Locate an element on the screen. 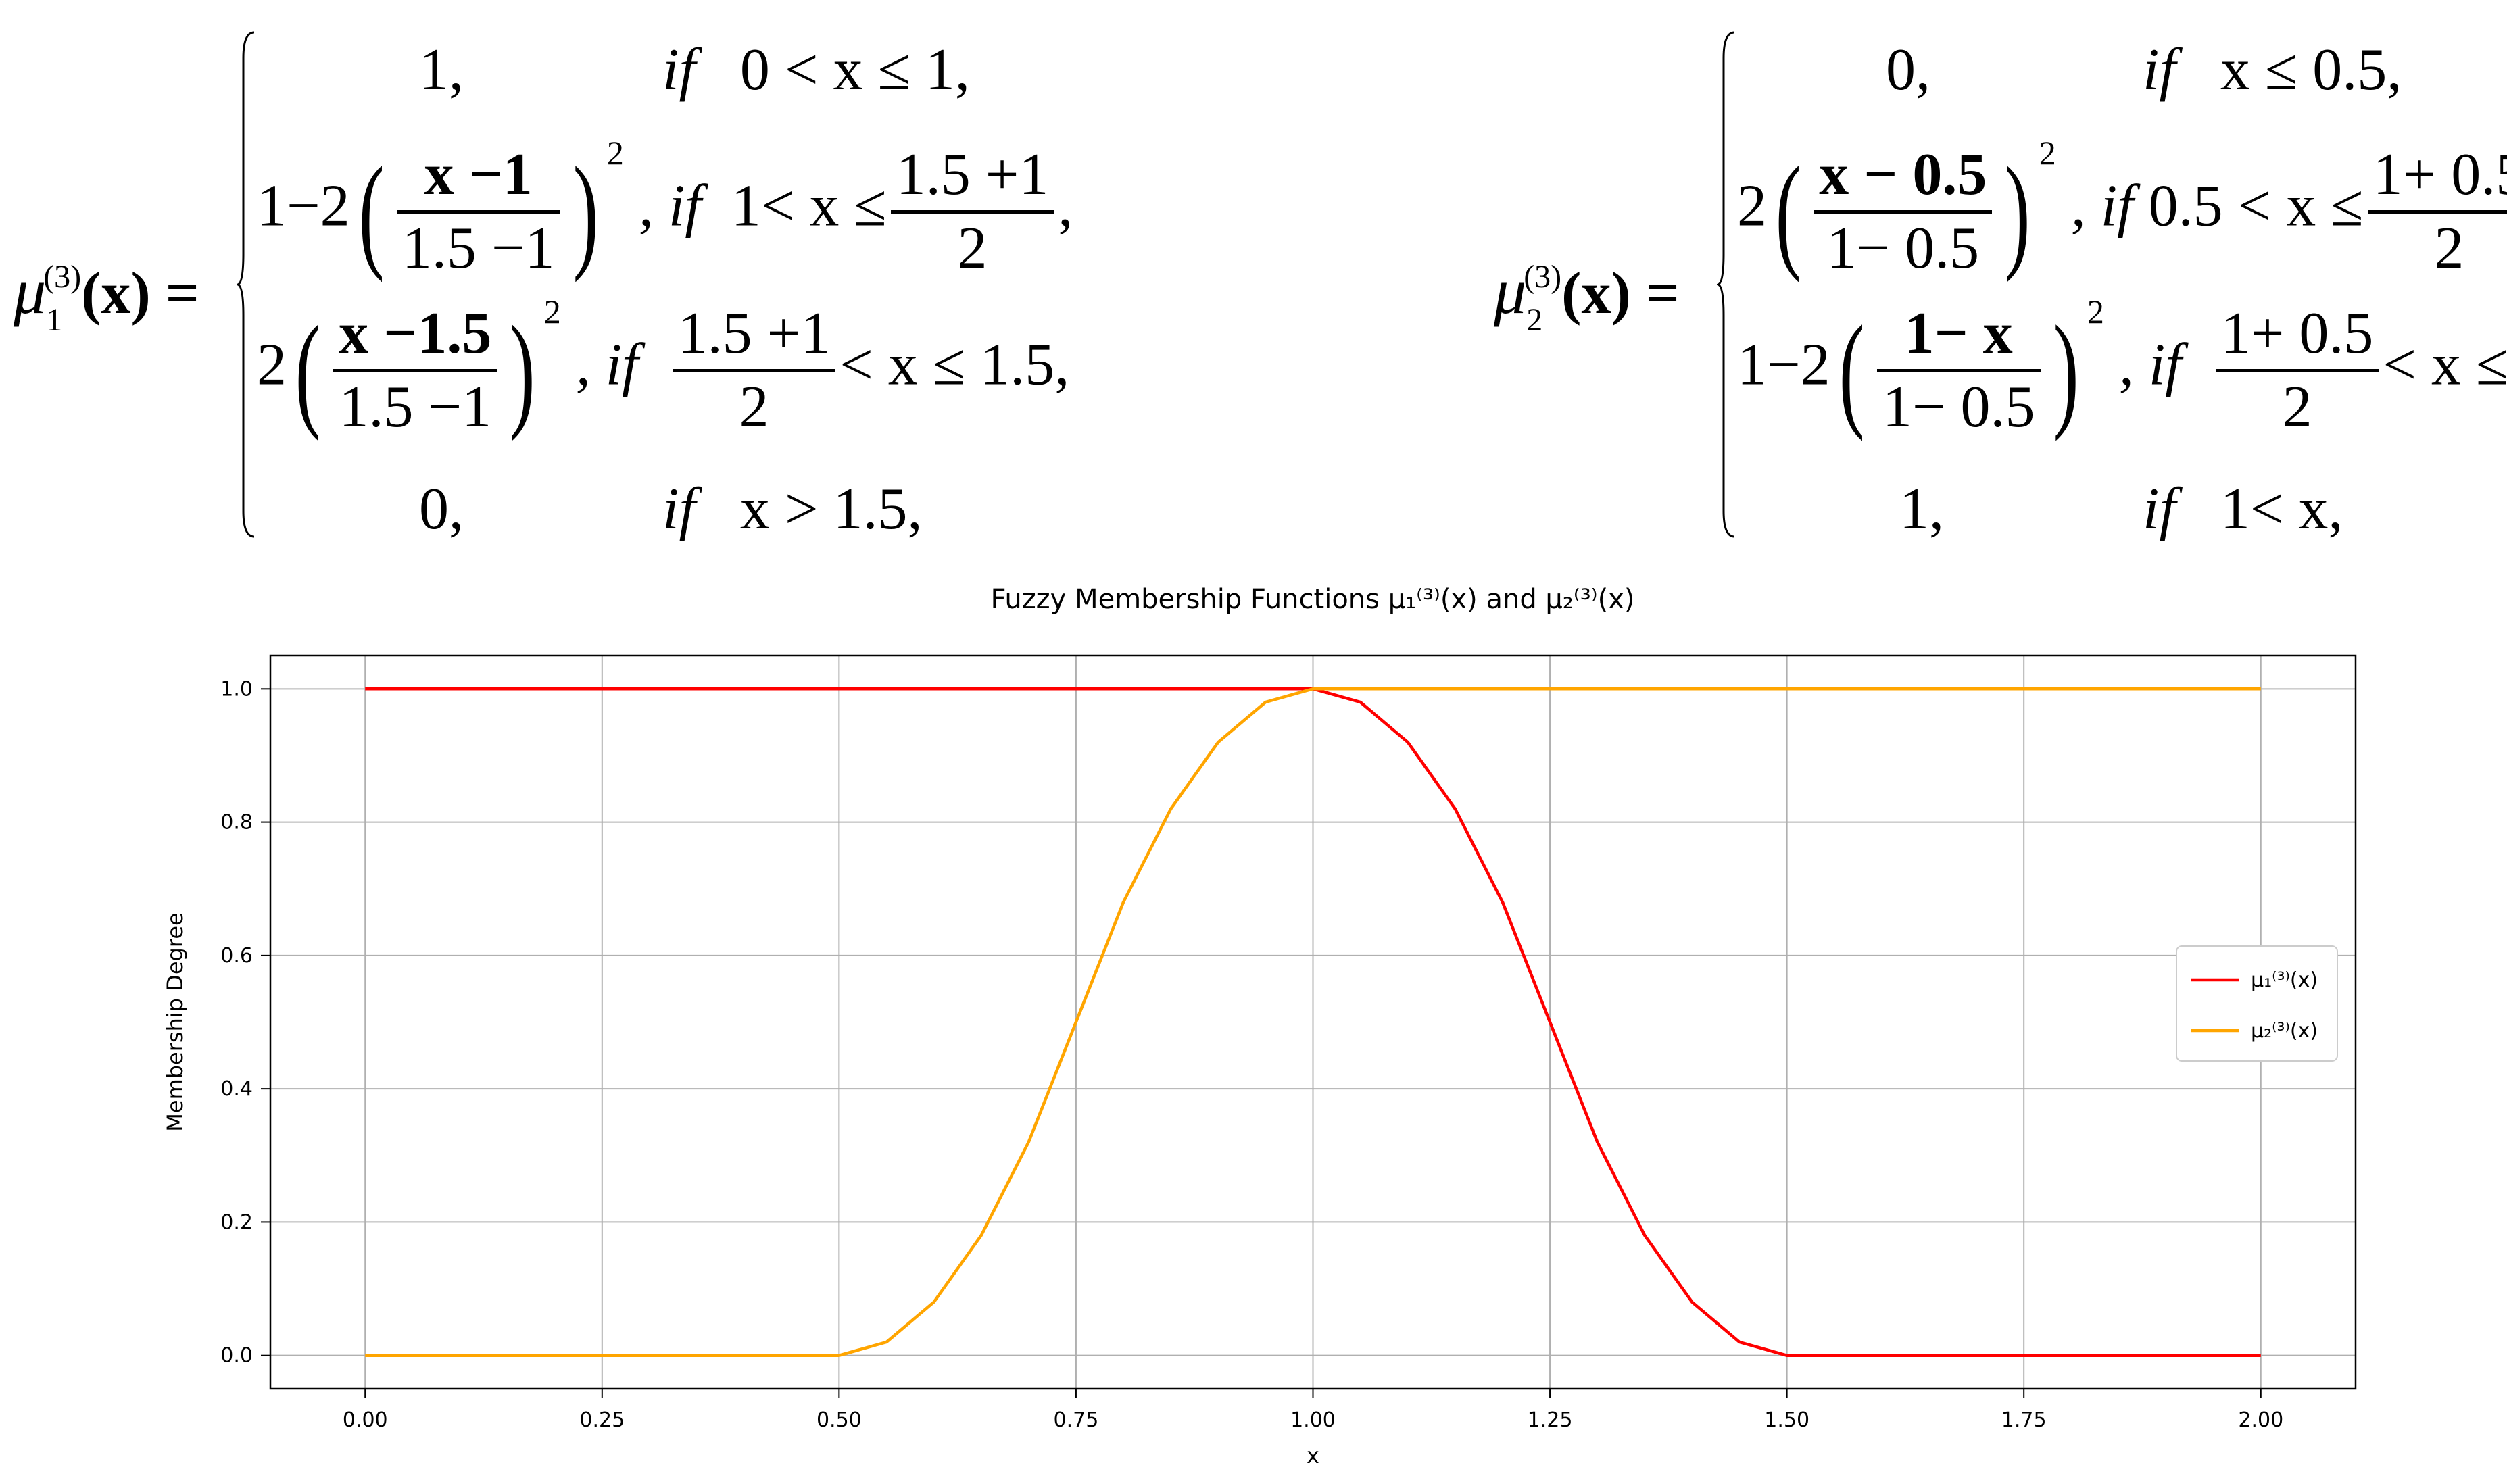 The height and width of the screenshot is (1484, 2507). mu2-row-4-condition: if 1< x, is located at coordinates (2243, 509).